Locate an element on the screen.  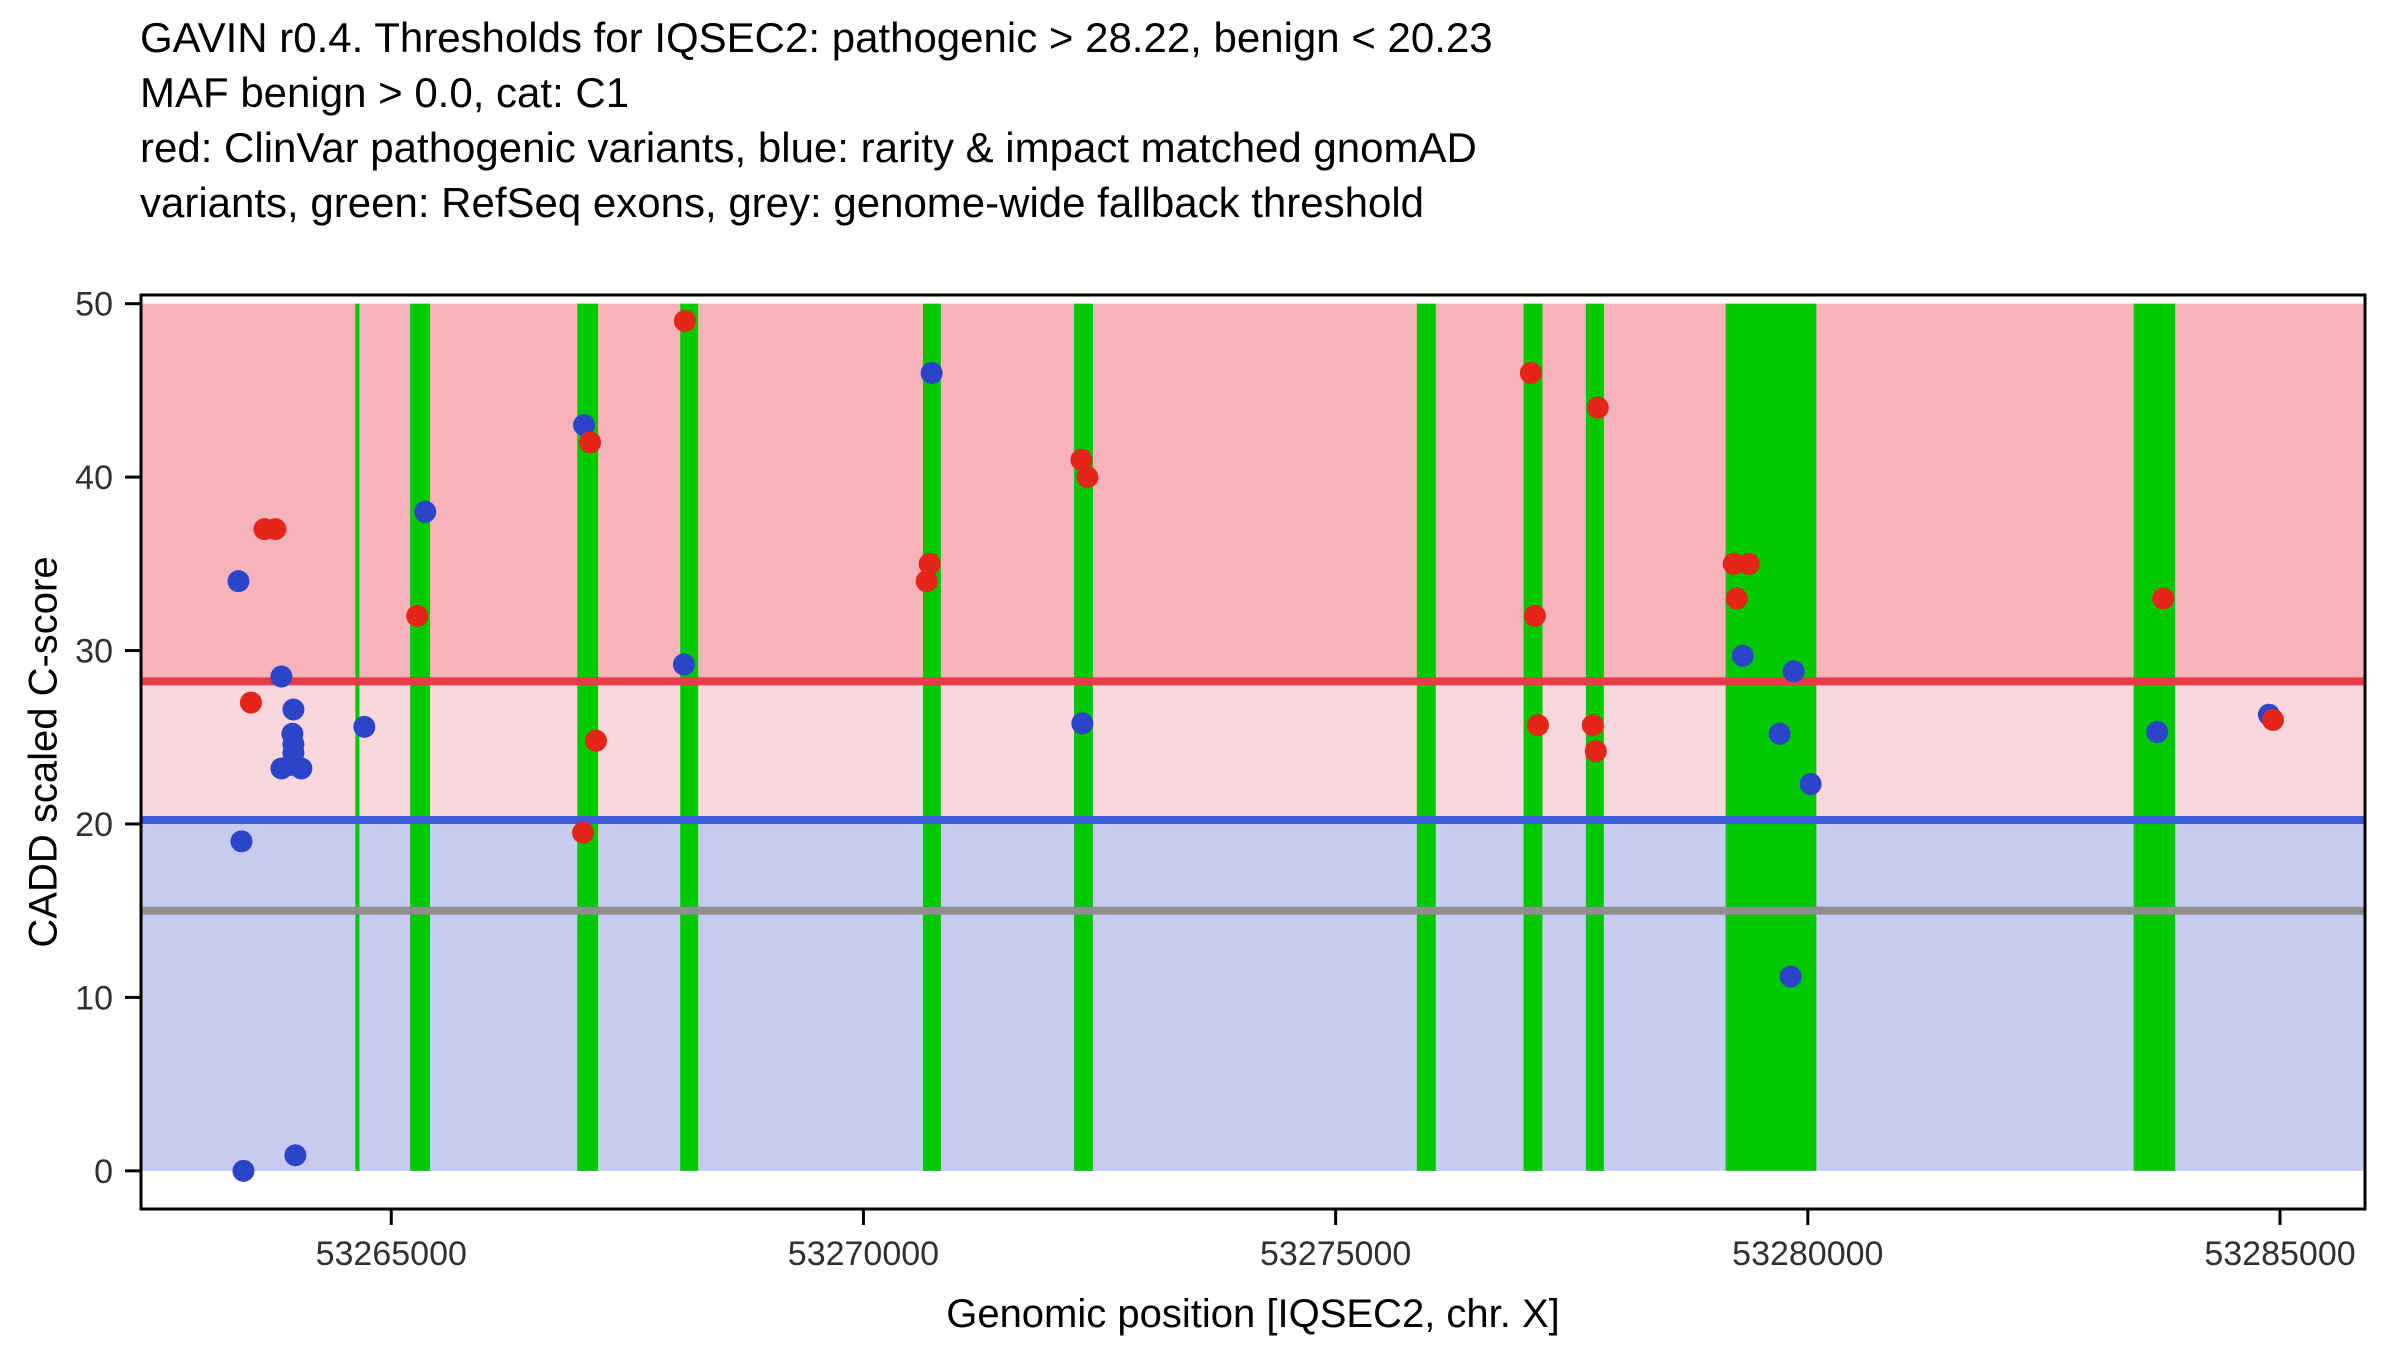
title-line-2: MAF benign > 0.0, cat: C1 is located at coordinates (385, 92).